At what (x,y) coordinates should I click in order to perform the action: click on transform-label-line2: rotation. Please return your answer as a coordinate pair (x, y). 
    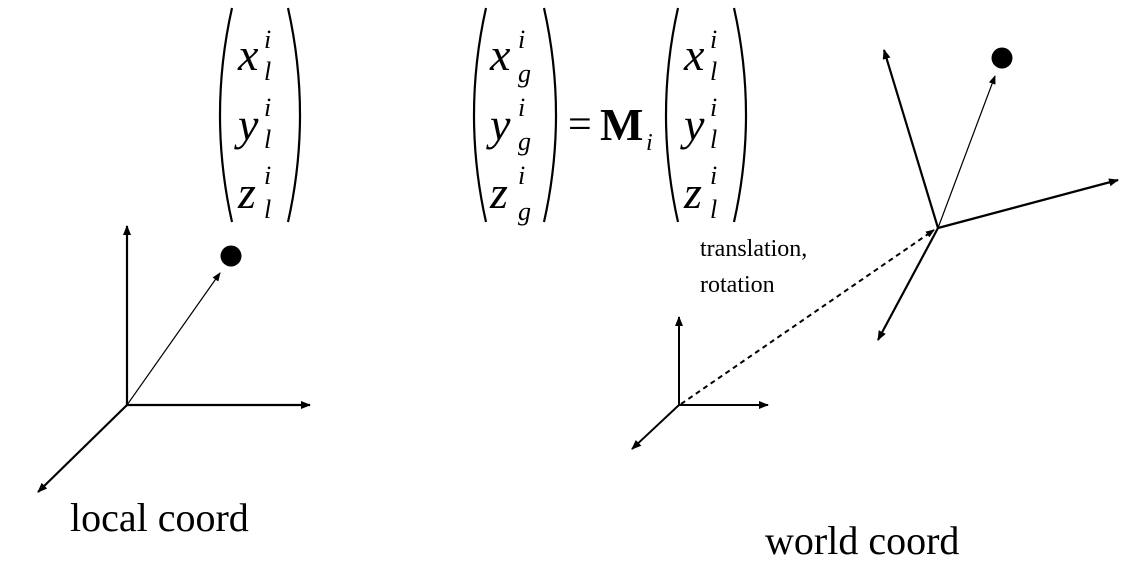
    Looking at the image, I should click on (737, 285).